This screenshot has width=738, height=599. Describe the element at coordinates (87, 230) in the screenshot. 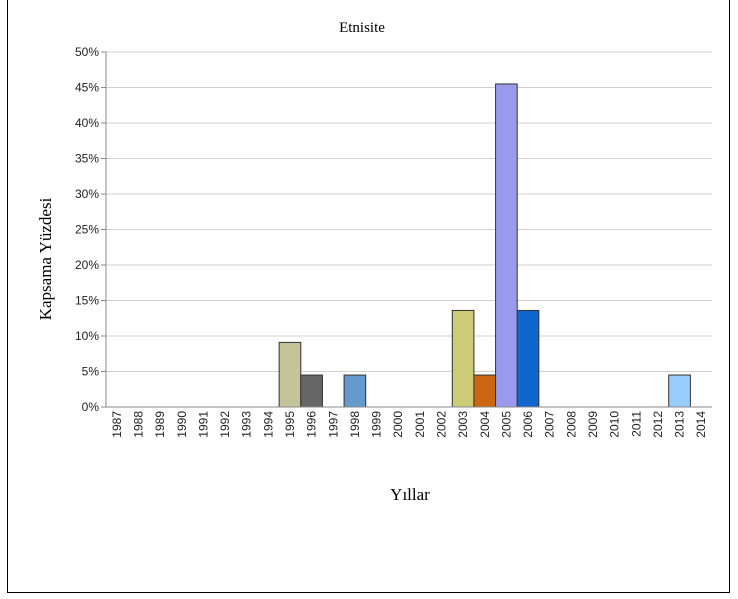

I see `y-tick-label: 25%` at that location.